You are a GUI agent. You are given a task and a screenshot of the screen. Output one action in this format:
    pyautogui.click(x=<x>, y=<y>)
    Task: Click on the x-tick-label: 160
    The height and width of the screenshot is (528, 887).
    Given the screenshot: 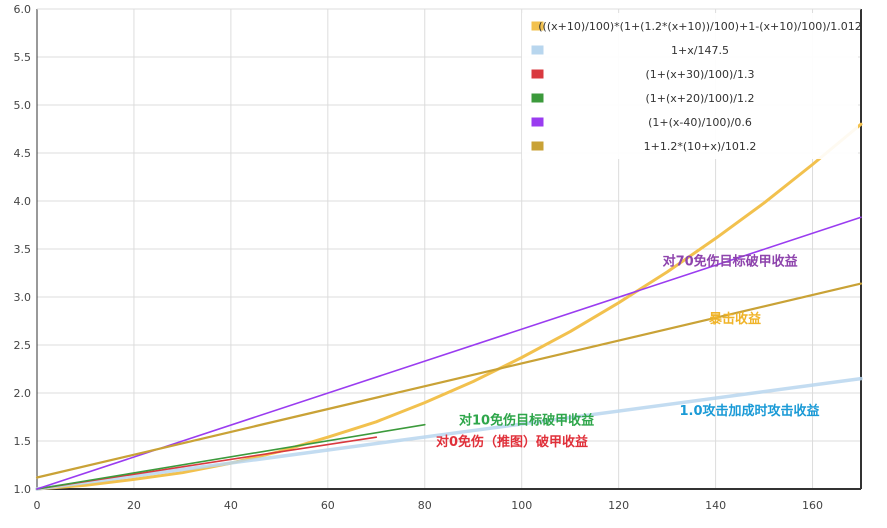 What is the action you would take?
    pyautogui.click(x=812, y=505)
    